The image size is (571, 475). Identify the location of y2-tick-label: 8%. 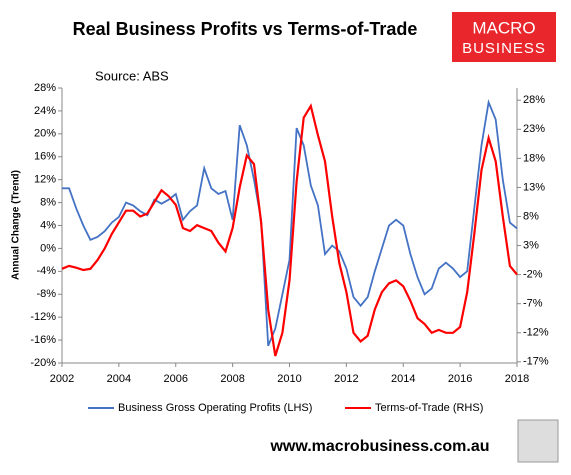
(531, 216).